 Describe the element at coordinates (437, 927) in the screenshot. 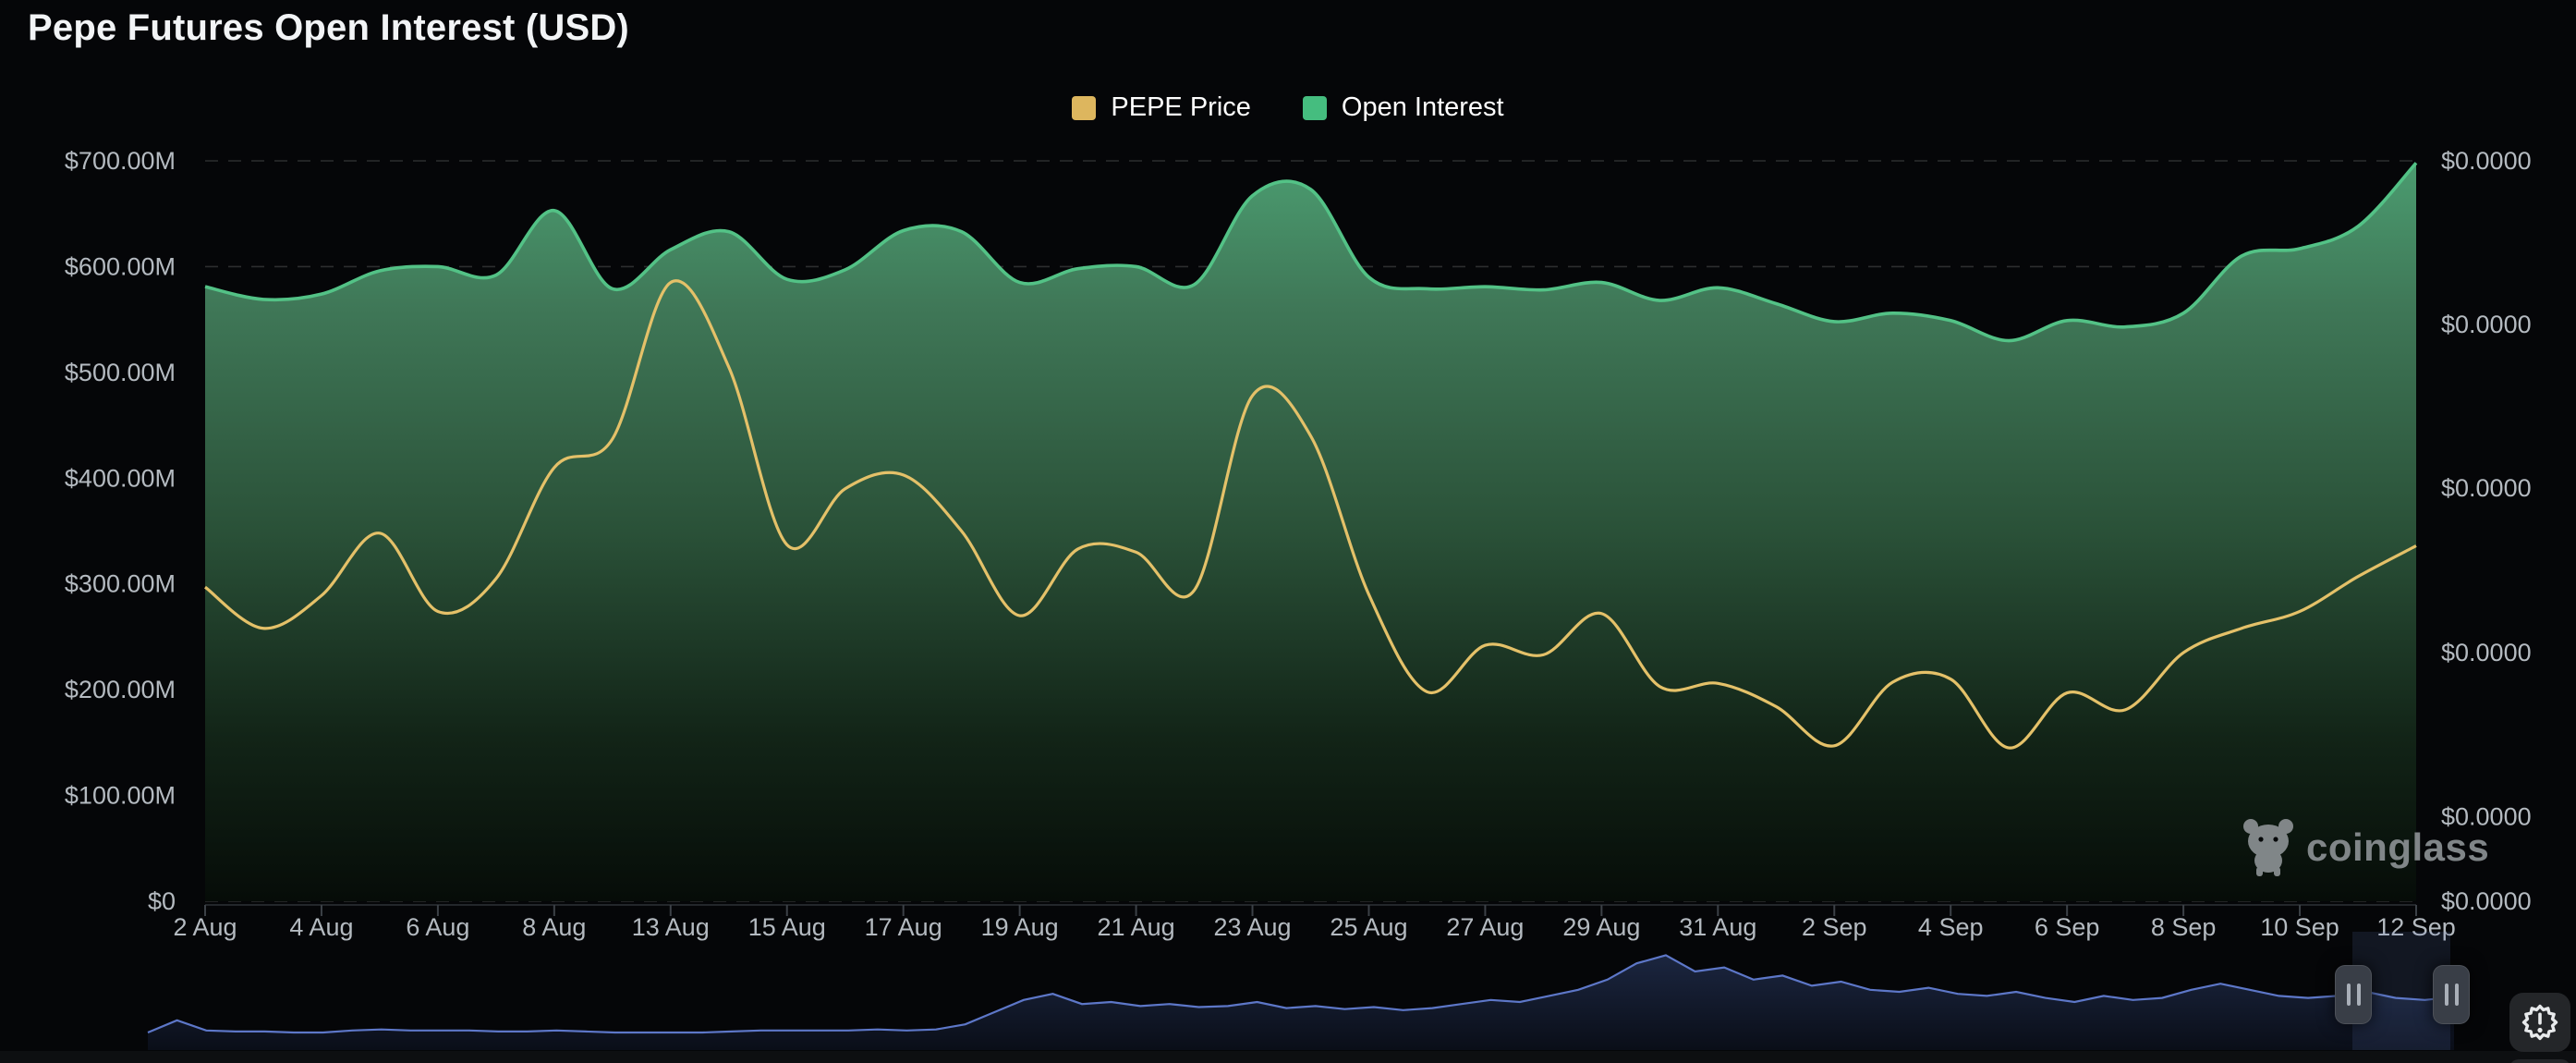

I see `x-axis-label: 6 Aug` at that location.